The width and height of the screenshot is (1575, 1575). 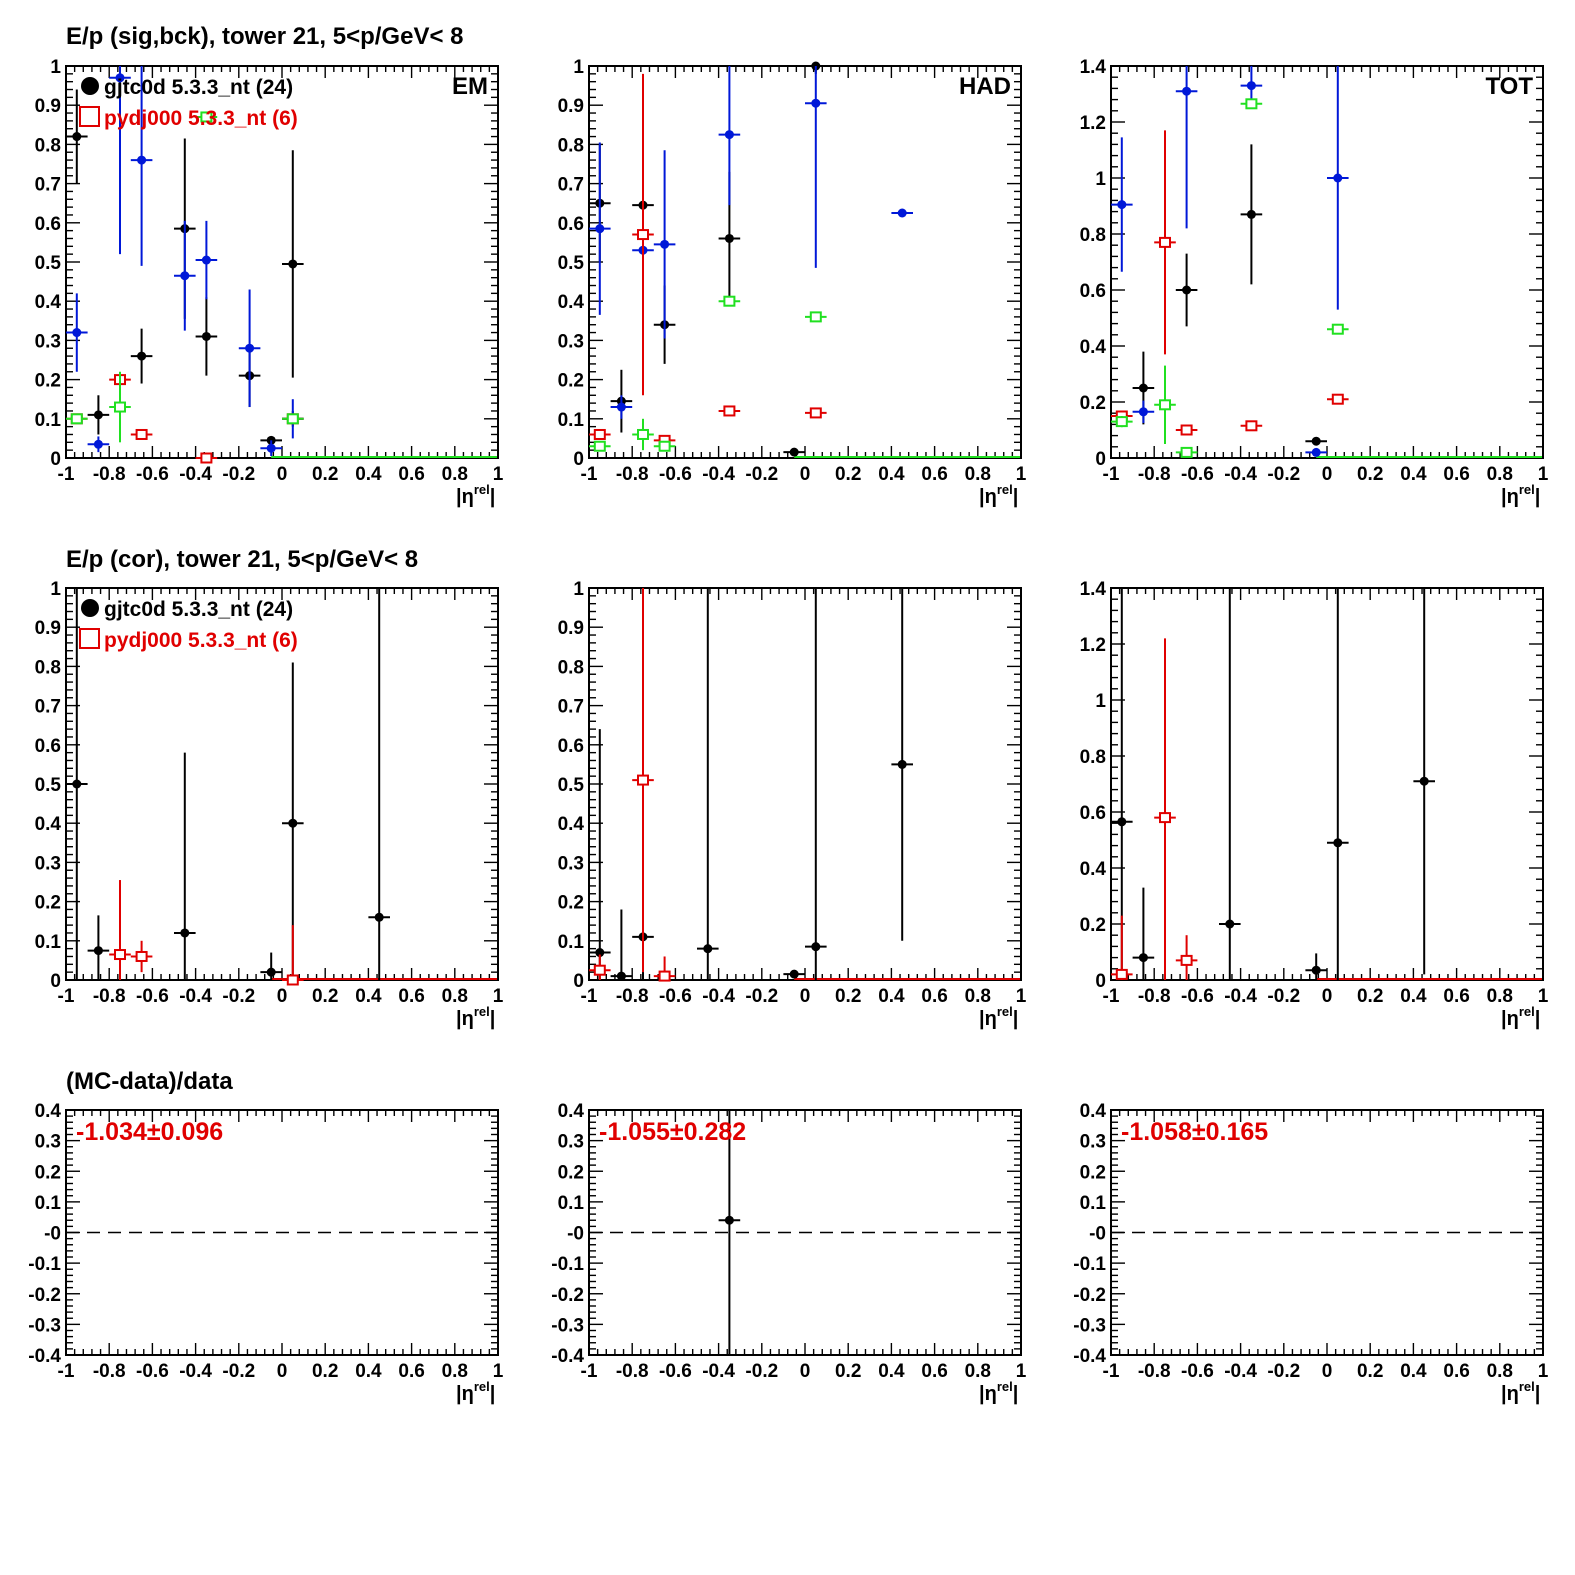 What do you see at coordinates (1194, 1132) in the screenshot?
I see `ratio-annotation: -1.058±0.165` at bounding box center [1194, 1132].